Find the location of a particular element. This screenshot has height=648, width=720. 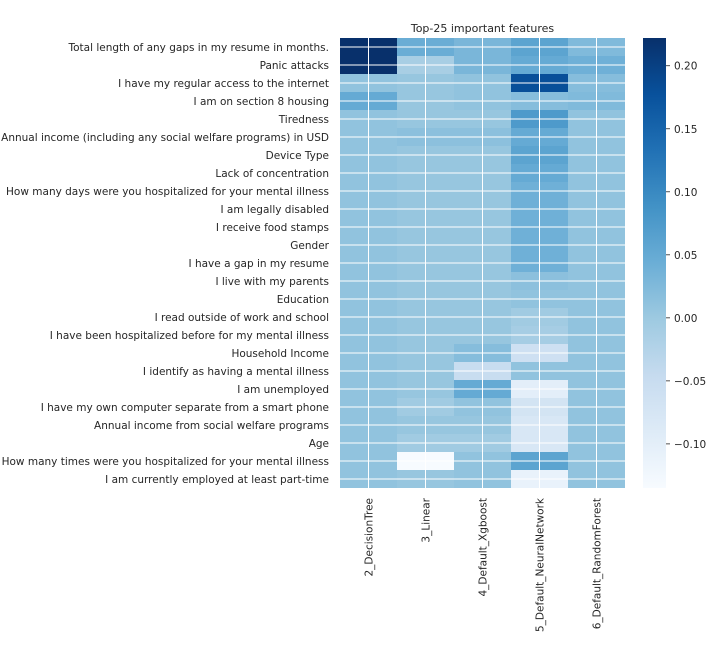

row-label: I identify as having a mental illness is located at coordinates (236, 372).